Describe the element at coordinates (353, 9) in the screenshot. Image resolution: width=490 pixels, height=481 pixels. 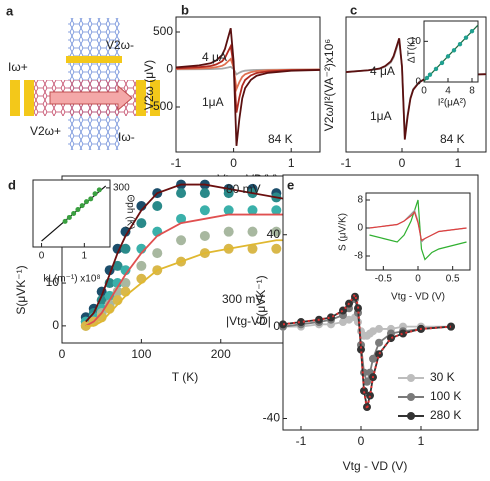
I see `panel-letter: c` at that location.